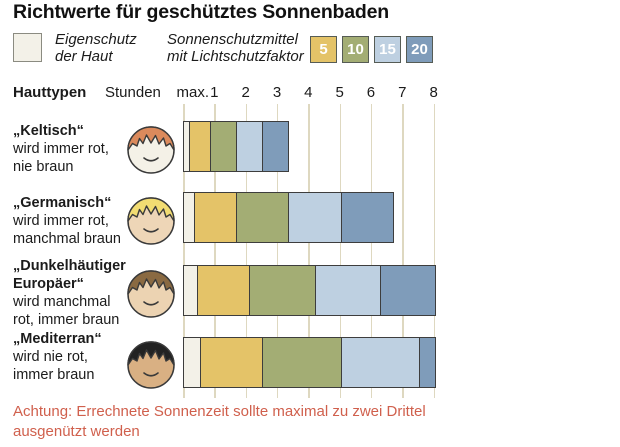 This screenshot has width=620, height=447. Describe the element at coordinates (66, 311) in the screenshot. I see `skin-type-desc-dunkelhaeutiger: wird manchmal rot, immer braun` at that location.